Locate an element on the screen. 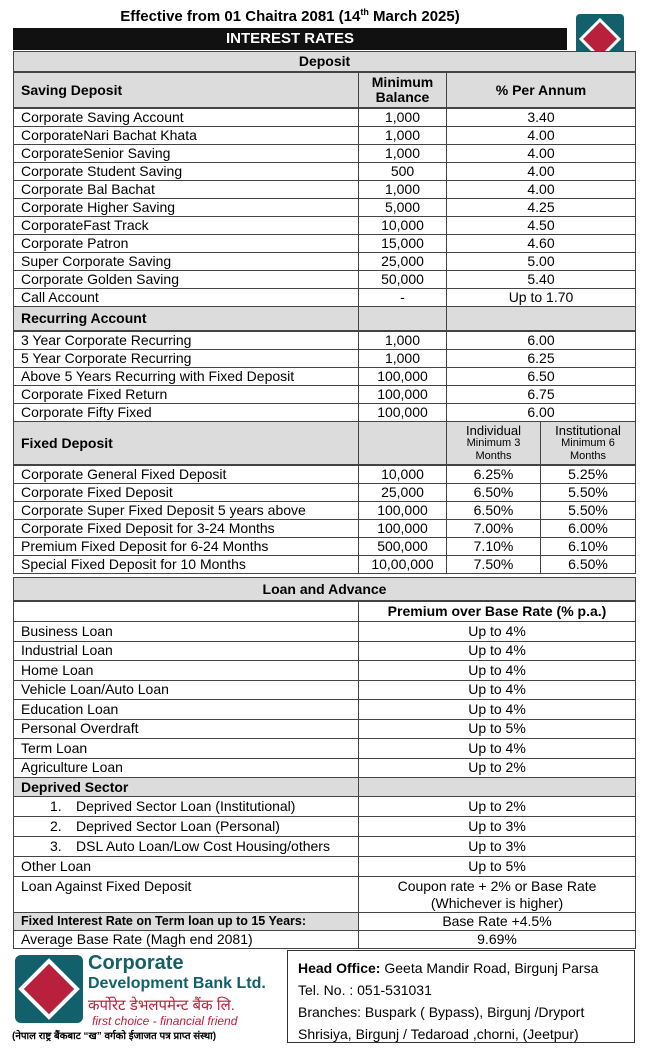  row-label: Corporate Student Saving is located at coordinates (186, 171).